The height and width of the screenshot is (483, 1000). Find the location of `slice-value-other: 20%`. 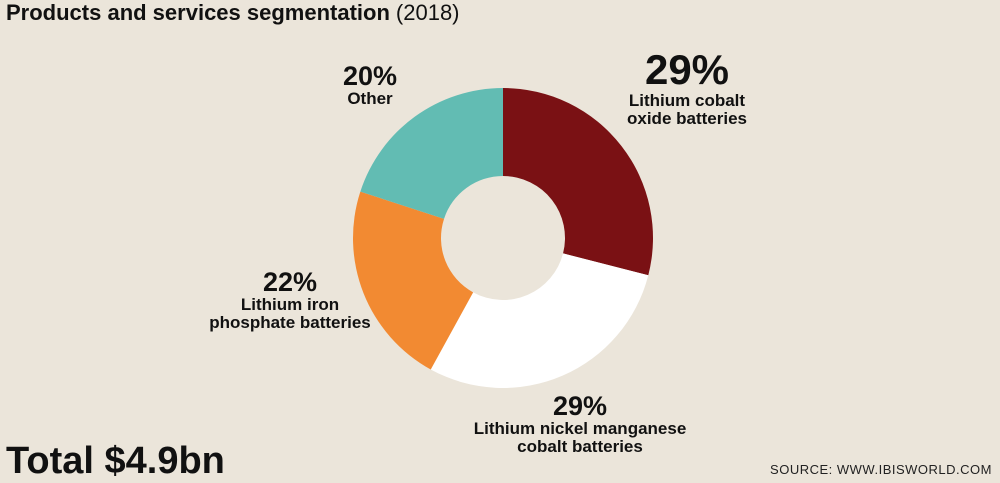

slice-value-other: 20% is located at coordinates (370, 76).